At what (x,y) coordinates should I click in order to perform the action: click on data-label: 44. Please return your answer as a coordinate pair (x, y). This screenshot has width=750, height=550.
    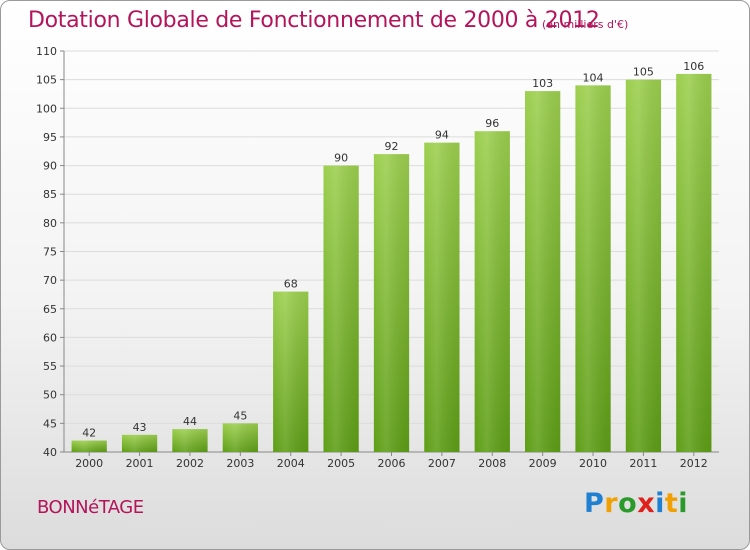
    Looking at the image, I should click on (190, 421).